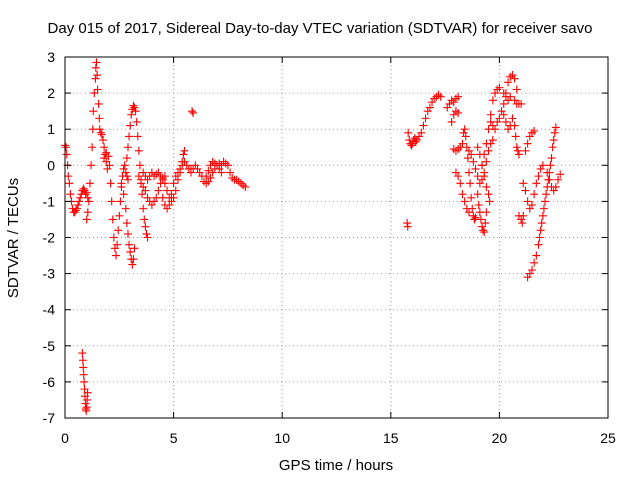 This screenshot has height=480, width=640. Describe the element at coordinates (49, 310) in the screenshot. I see `y-tick-label: -4` at that location.